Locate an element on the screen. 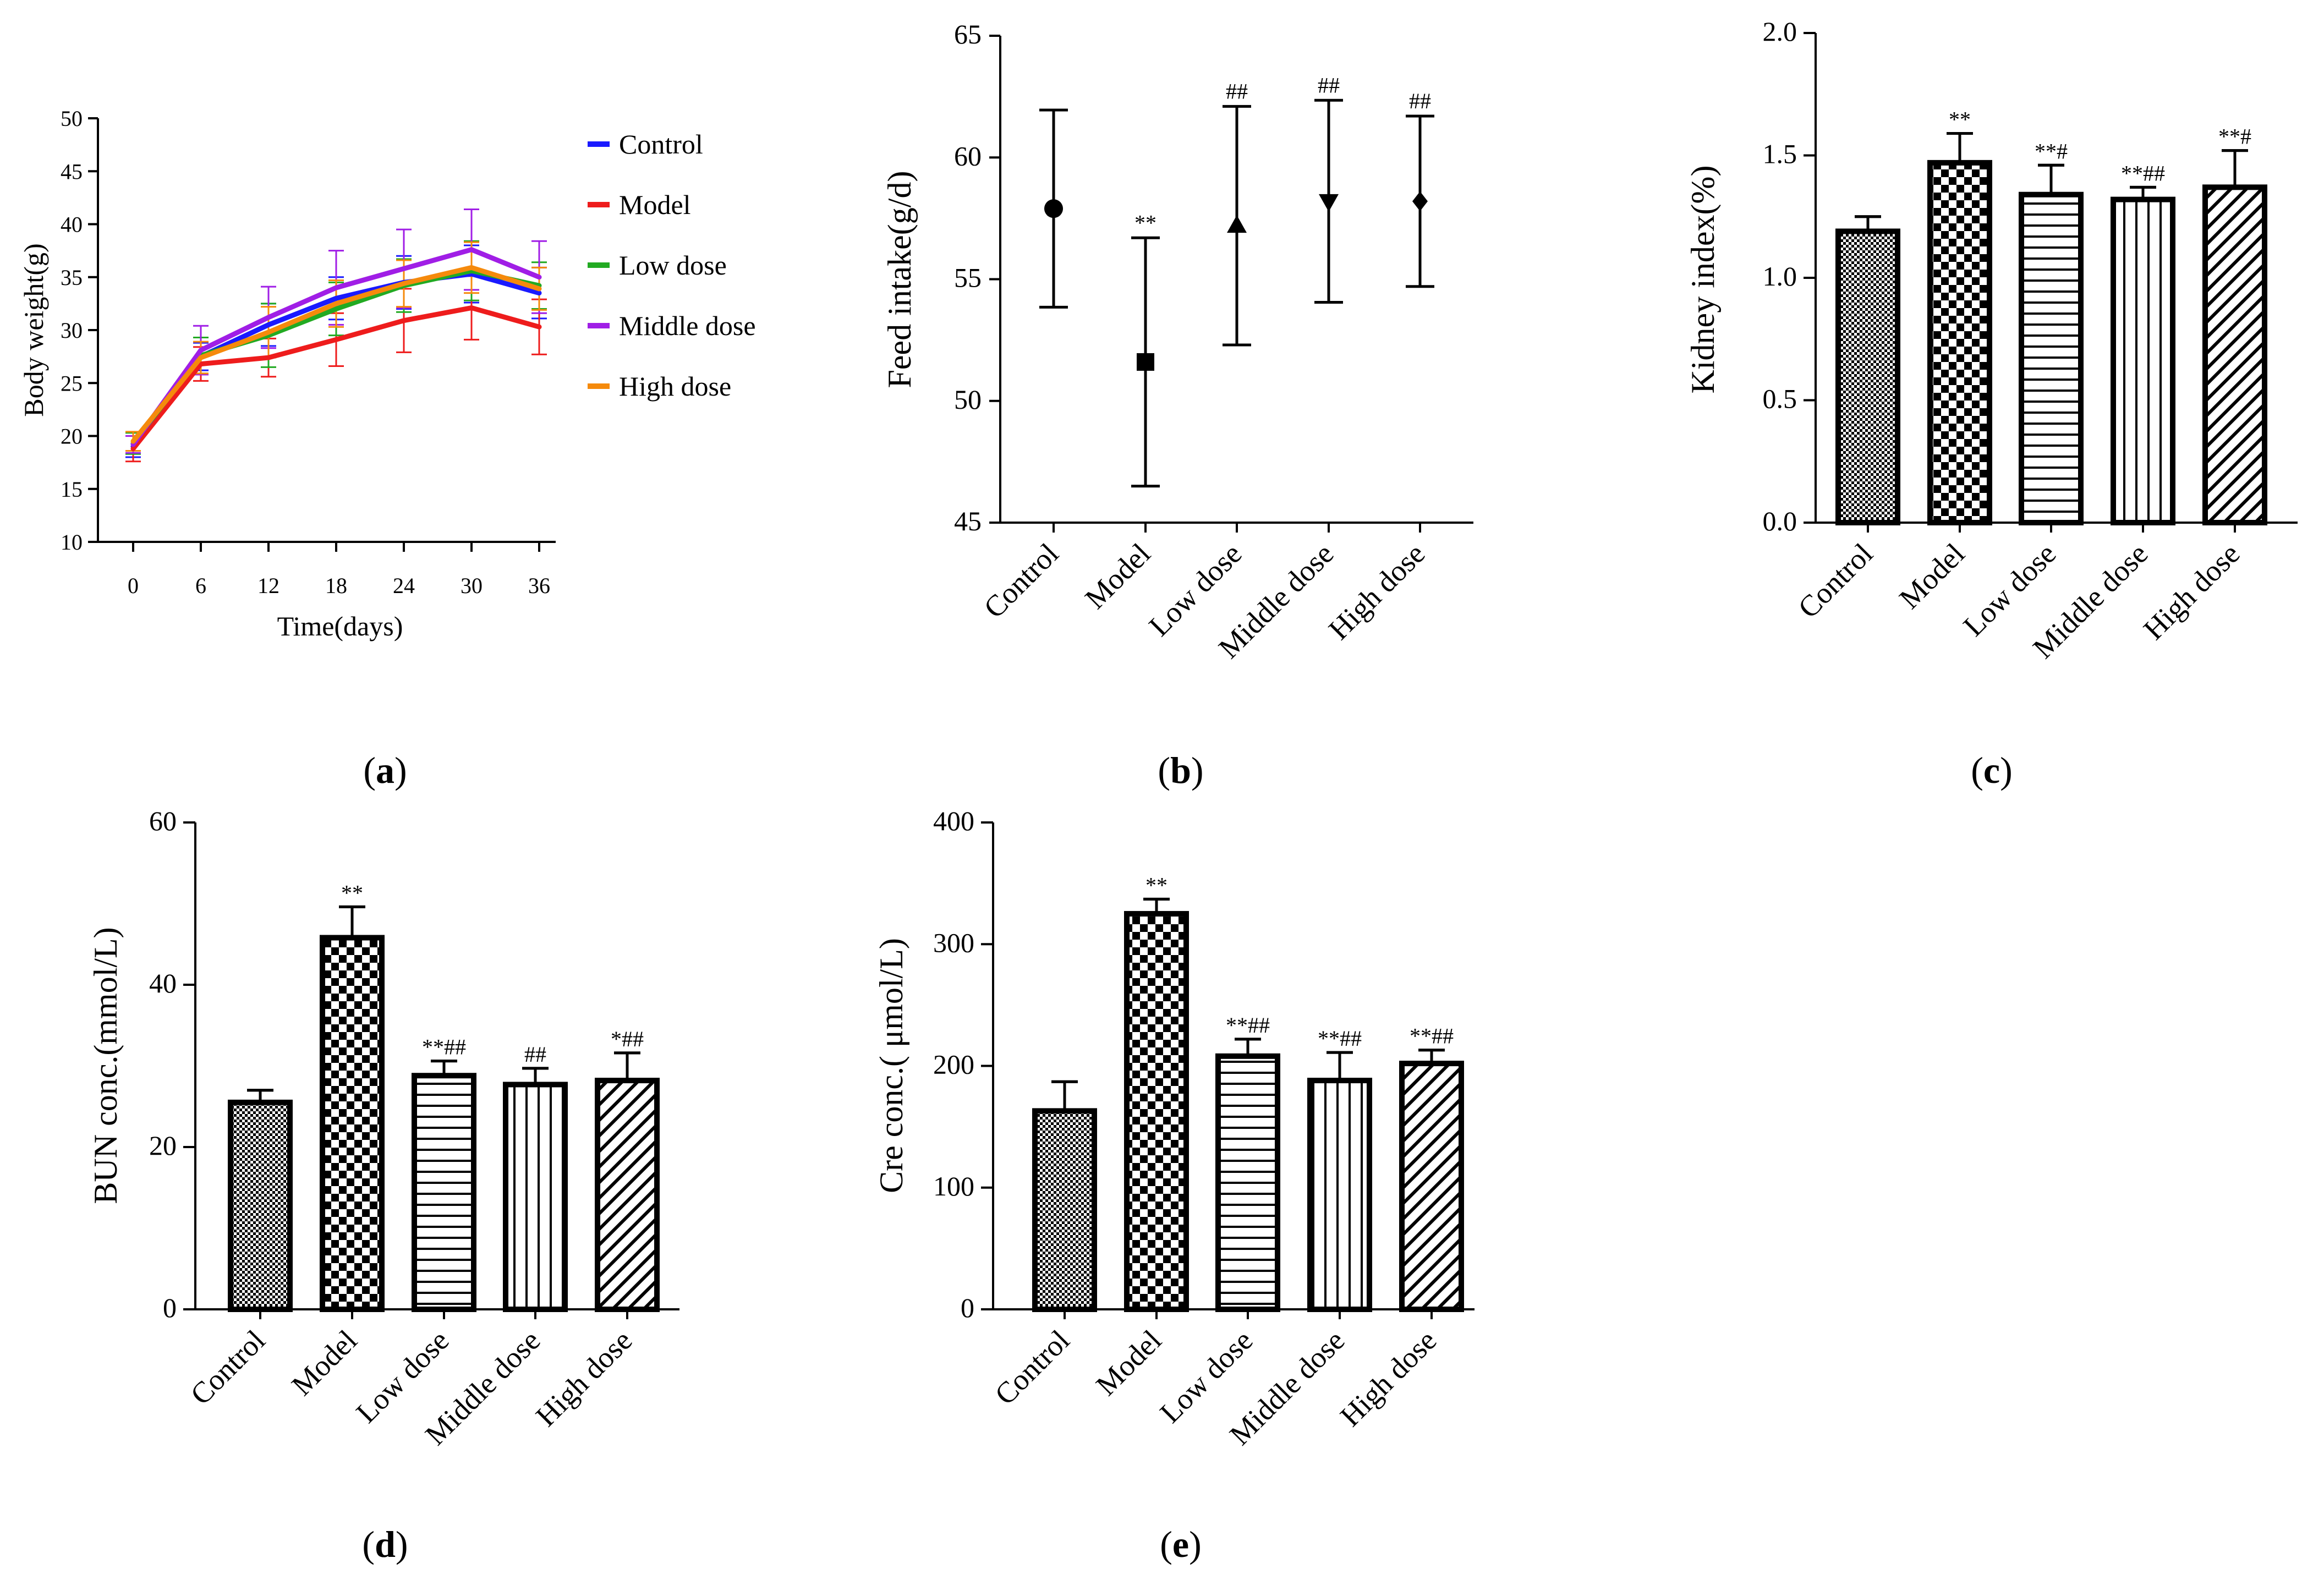 The image size is (2324, 1580). d-panel-label: (d) is located at coordinates (385, 1544).